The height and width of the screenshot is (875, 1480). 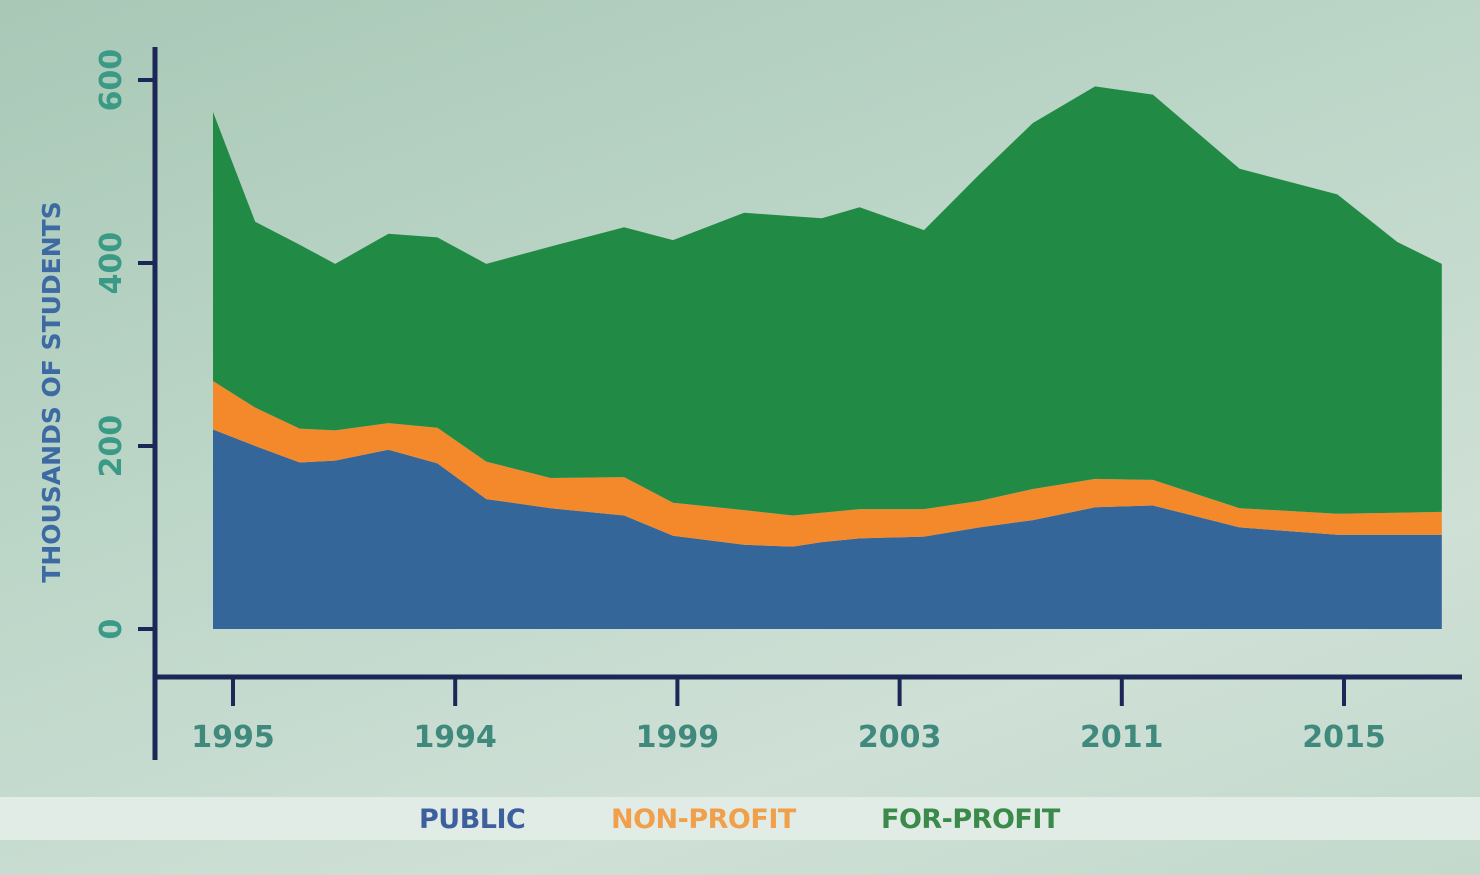 I want to click on x-tick-label: 1994, so click(x=455, y=737).